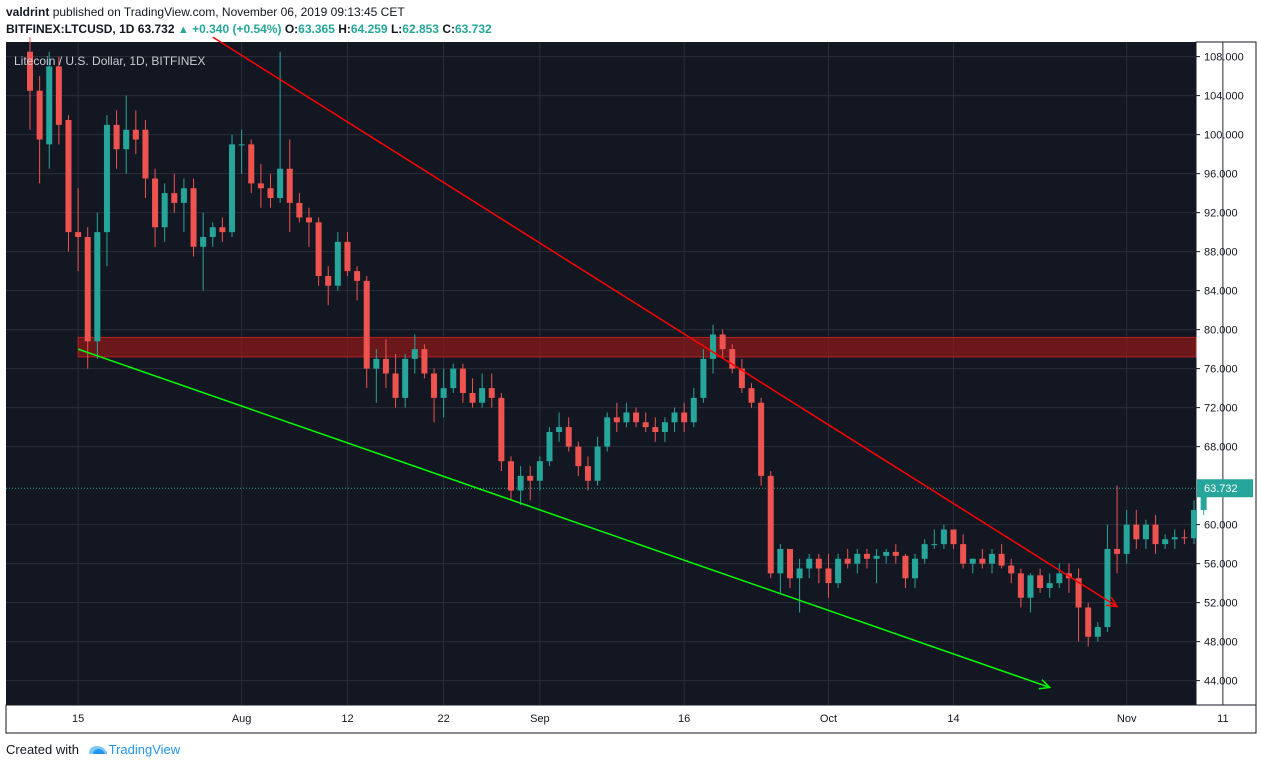 The image size is (1262, 768). What do you see at coordinates (1221, 175) in the screenshot?
I see `price-tick-label: 96.000` at bounding box center [1221, 175].